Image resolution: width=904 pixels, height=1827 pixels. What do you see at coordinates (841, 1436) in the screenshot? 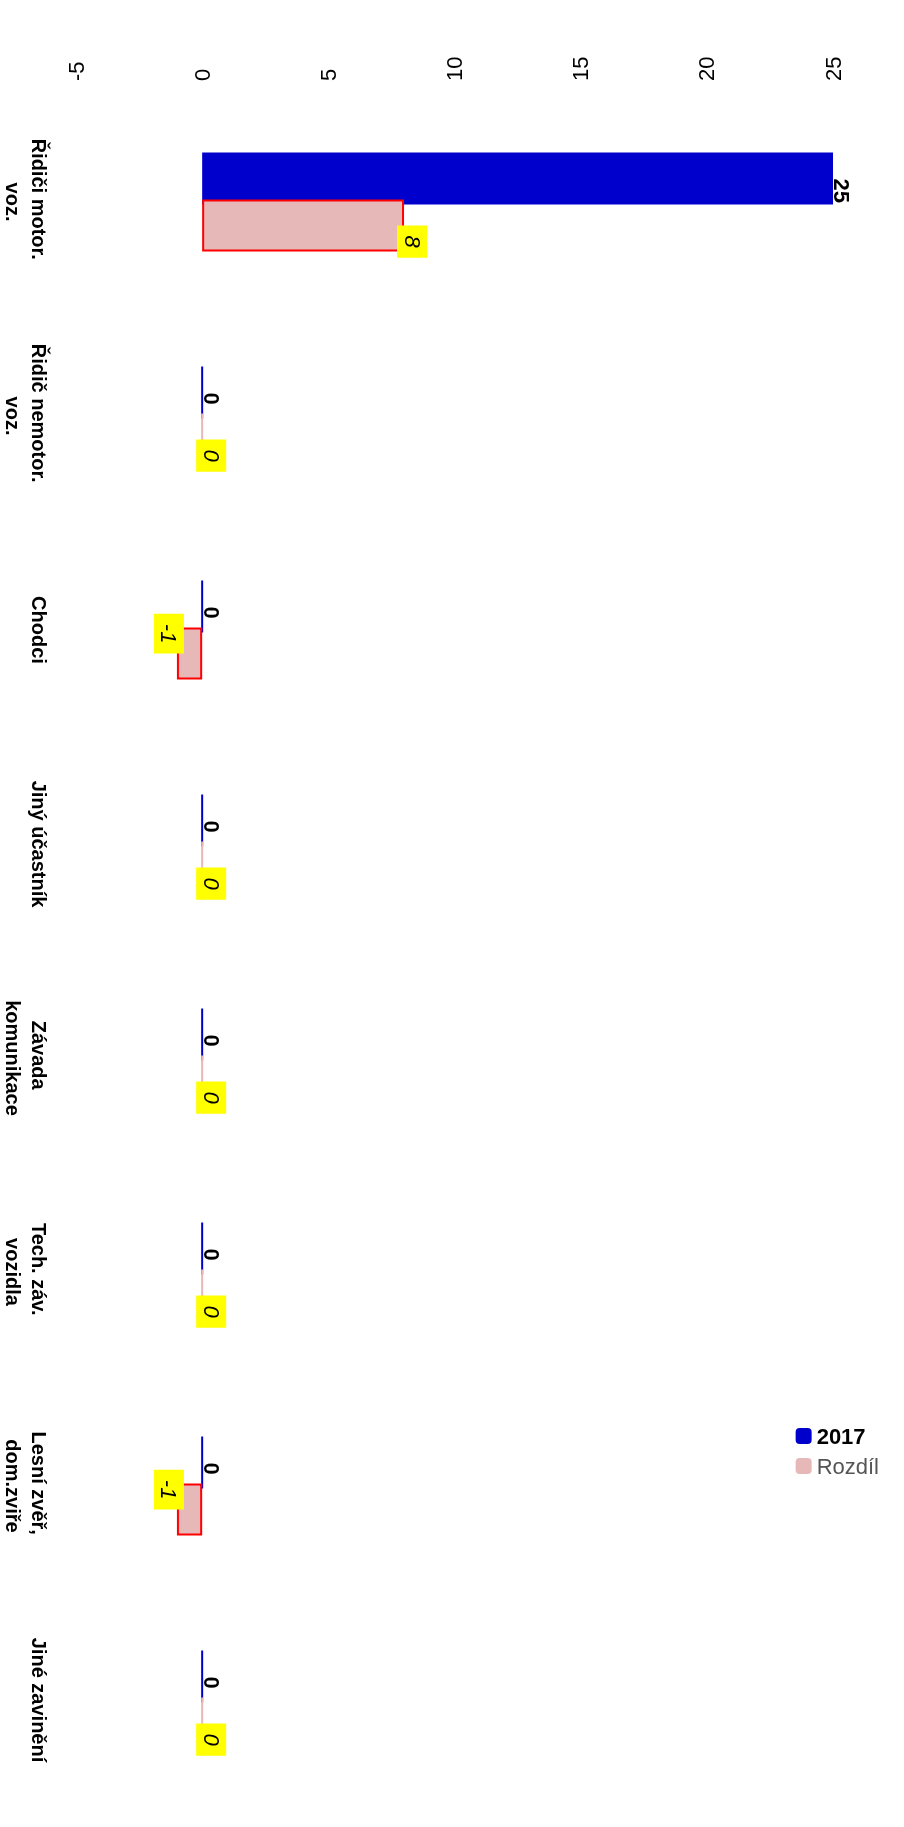
I see `legend-label: 2017` at bounding box center [841, 1436].